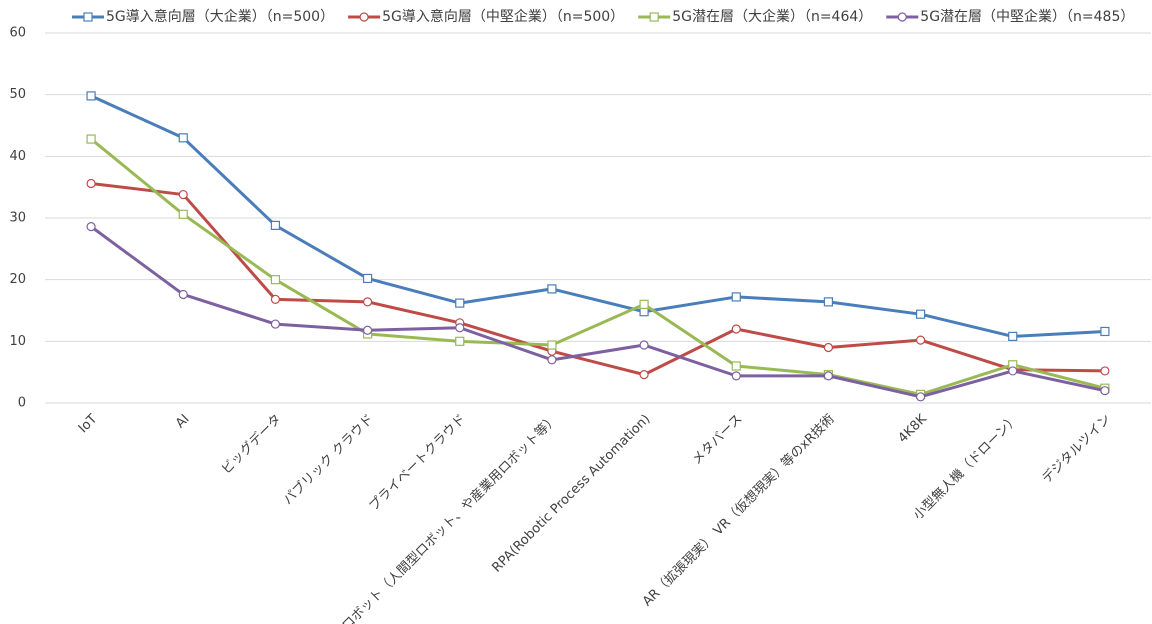 The width and height of the screenshot is (1152, 624). What do you see at coordinates (738, 510) in the screenshot?
I see `x-tick-label: AR（拡張現実） VR（仮想現実）等のxR技術` at bounding box center [738, 510].